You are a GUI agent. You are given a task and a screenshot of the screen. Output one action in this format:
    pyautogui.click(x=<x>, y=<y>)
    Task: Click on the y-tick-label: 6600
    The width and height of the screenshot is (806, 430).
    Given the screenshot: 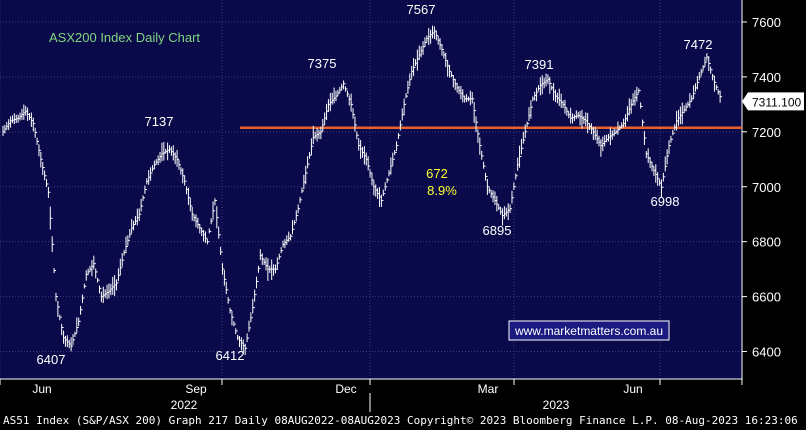 What is the action you would take?
    pyautogui.click(x=766, y=297)
    